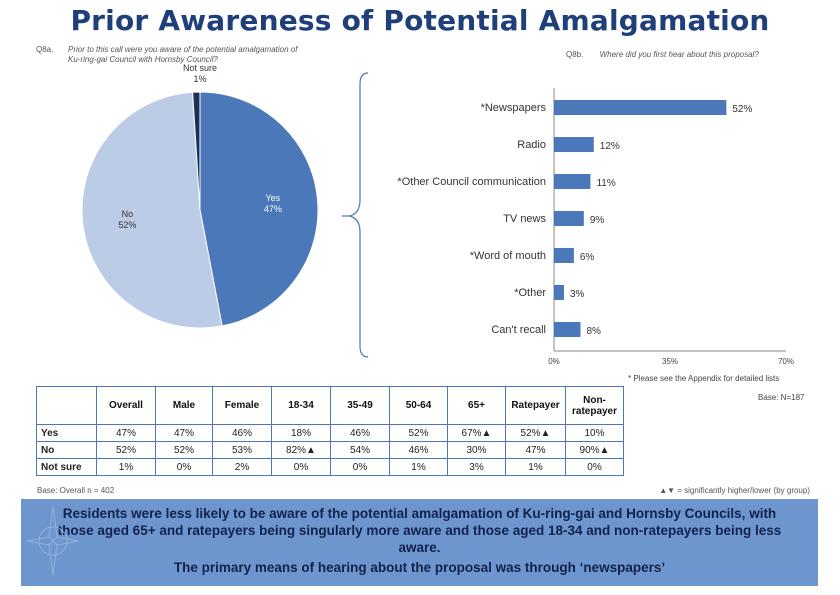  What do you see at coordinates (127, 225) in the screenshot?
I see `pie-label-value: 52%` at bounding box center [127, 225].